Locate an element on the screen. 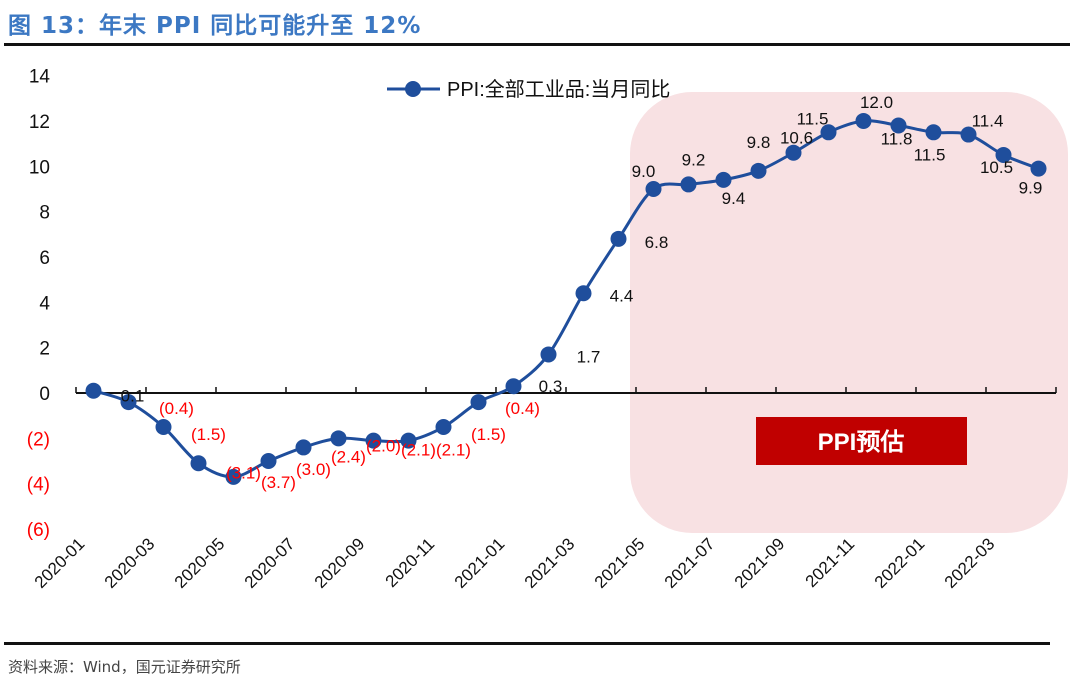 This screenshot has width=1080, height=681. data-label: (2.4) is located at coordinates (348, 456).